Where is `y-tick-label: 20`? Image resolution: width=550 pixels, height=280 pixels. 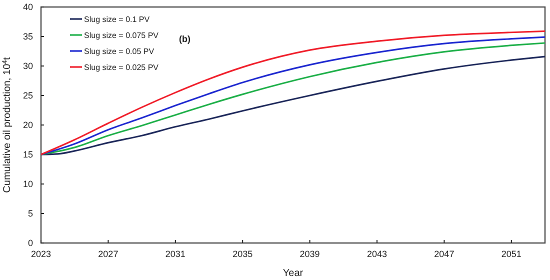
y-tick-label: 20 is located at coordinates (27, 125).